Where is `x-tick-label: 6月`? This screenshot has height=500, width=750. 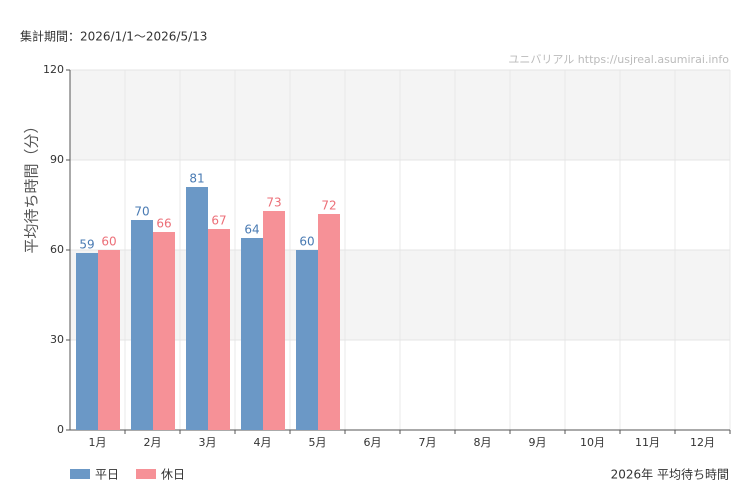
x-tick-label: 6月 is located at coordinates (373, 442).